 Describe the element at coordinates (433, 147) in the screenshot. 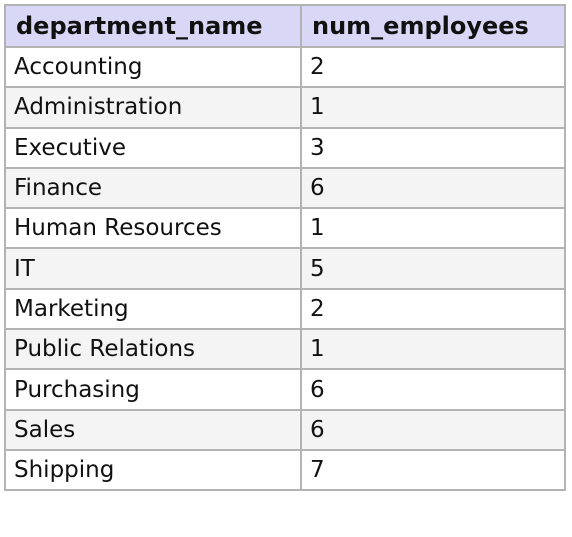

I see `num-employees-cell: 3` at that location.